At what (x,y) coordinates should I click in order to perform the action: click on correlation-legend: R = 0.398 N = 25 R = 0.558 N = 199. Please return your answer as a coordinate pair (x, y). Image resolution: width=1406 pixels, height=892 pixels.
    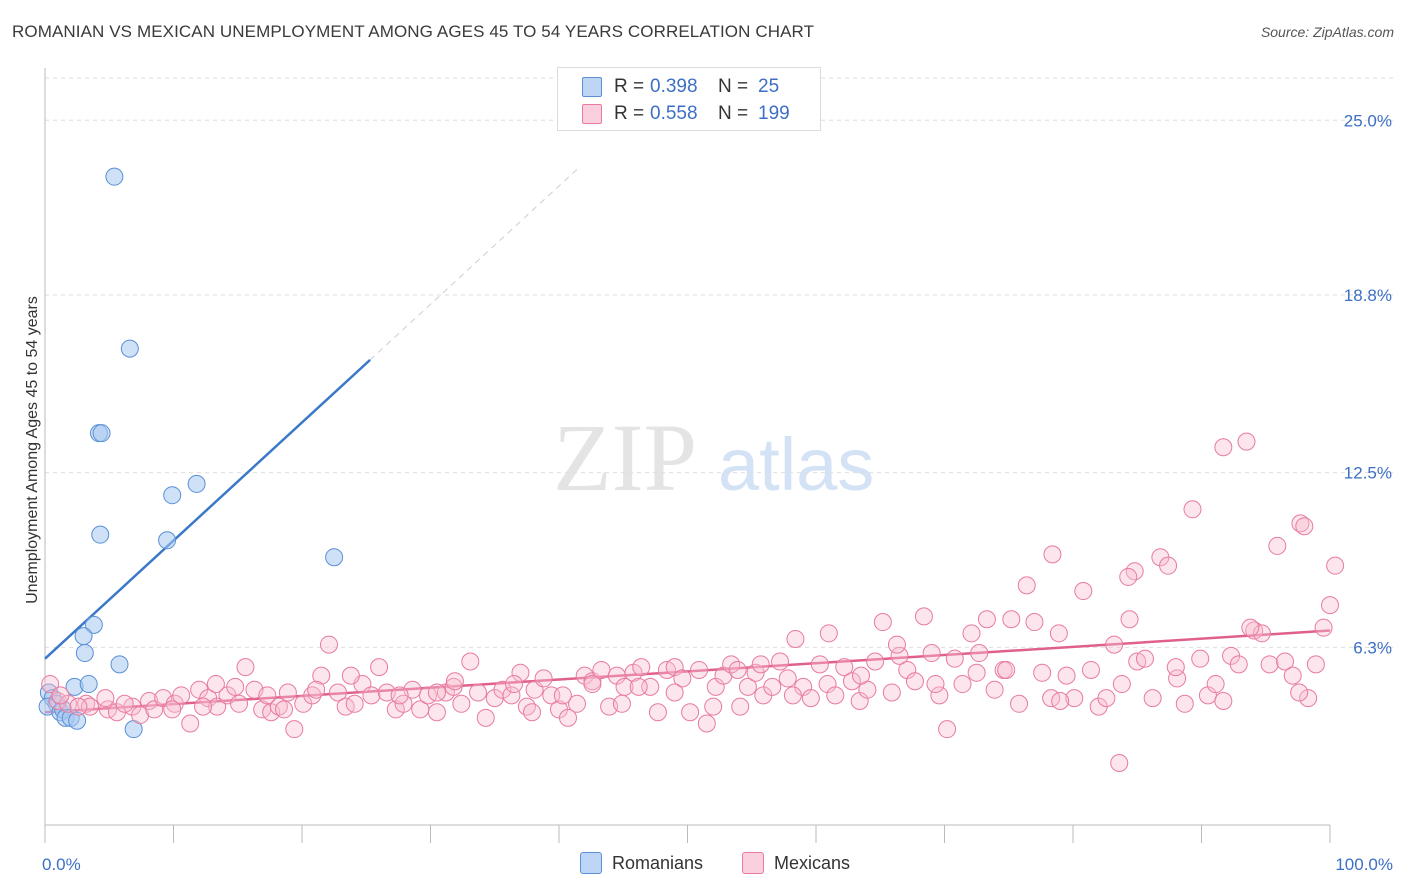
    Looking at the image, I should click on (689, 99).